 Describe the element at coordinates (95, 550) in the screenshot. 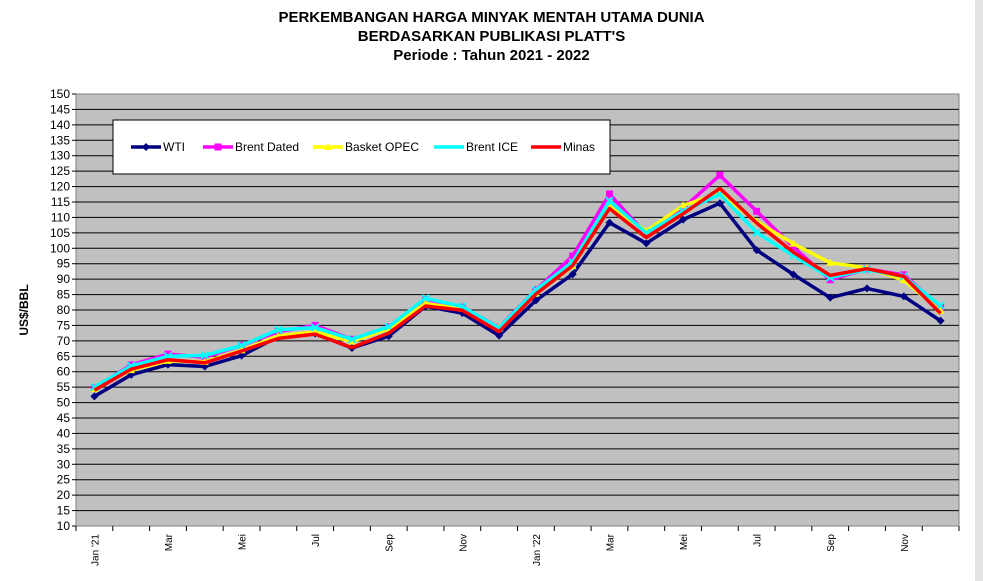

I see `x-tick-label: Jan '21` at that location.